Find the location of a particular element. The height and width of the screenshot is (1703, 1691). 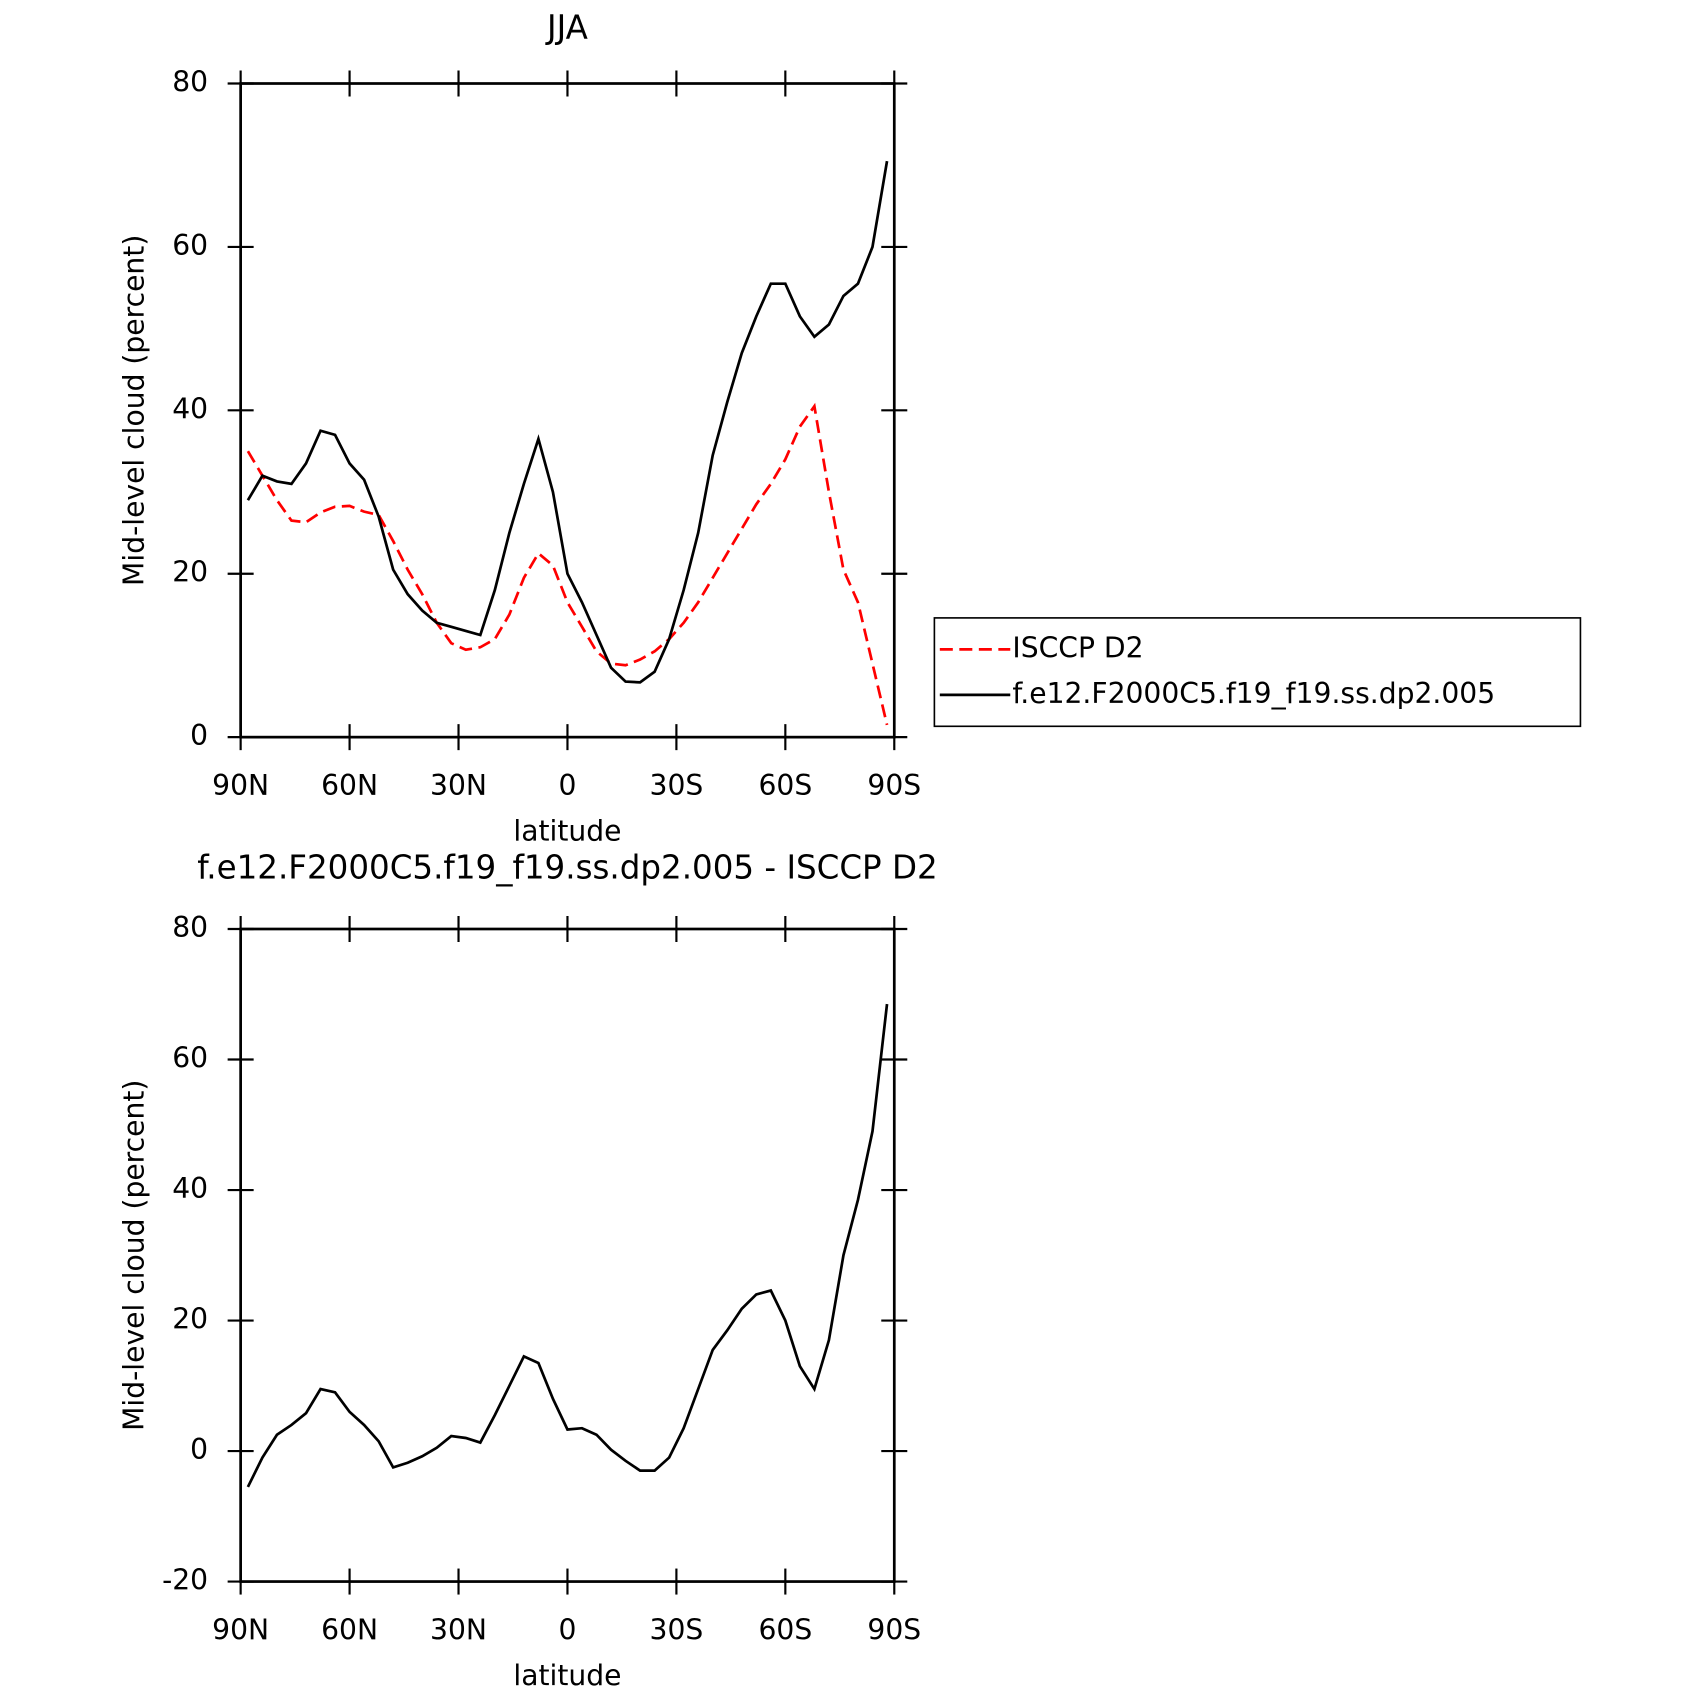

legend-label: f.e12.F2000C5.f19_f19.ss.dp2.005 is located at coordinates (1253, 693).